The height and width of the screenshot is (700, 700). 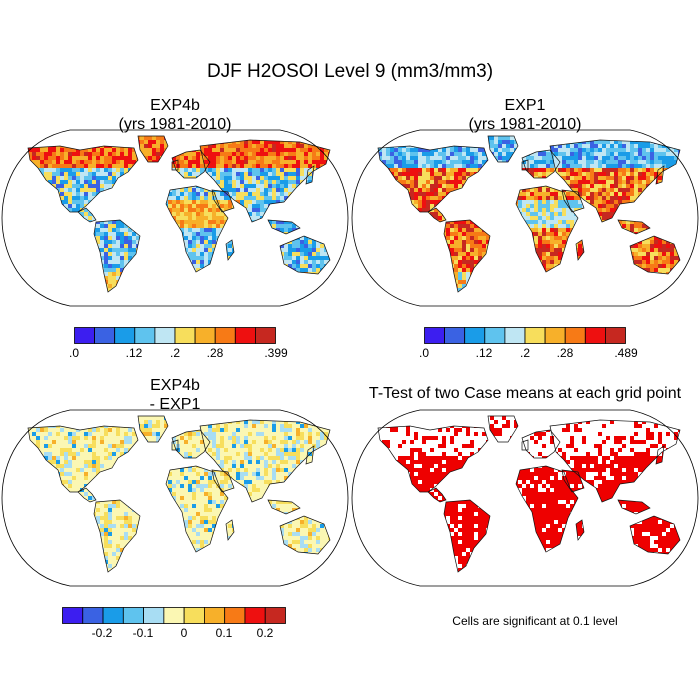 What do you see at coordinates (535, 621) in the screenshot?
I see `significance-note: Cells are significant at 0.1 level` at bounding box center [535, 621].